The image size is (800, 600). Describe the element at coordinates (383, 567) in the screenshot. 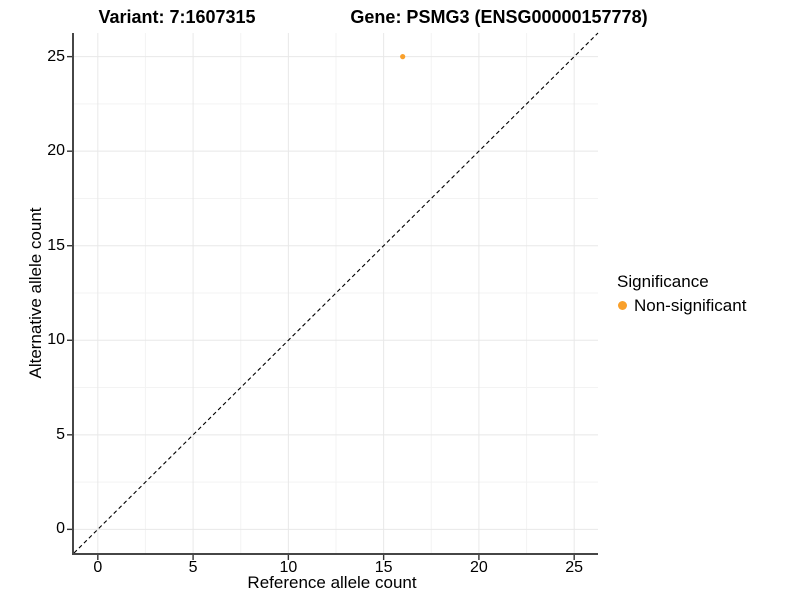

I see `x-tick-label: 15` at that location.